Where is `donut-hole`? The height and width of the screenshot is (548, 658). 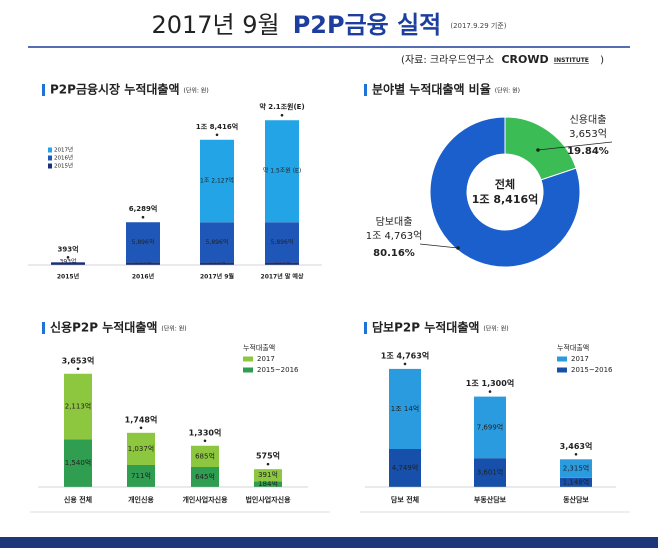 donut-hole is located at coordinates (505, 192).